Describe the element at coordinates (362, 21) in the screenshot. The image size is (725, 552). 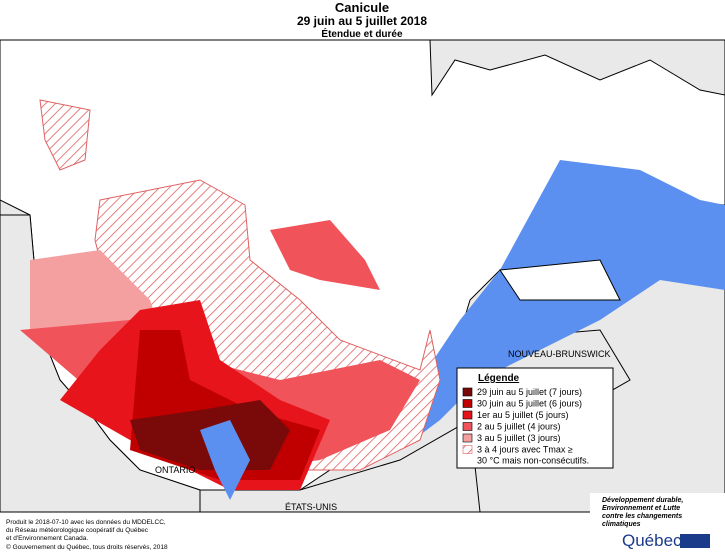
I see `map-subtitle: 29 juin au 5 juillet 2018` at that location.